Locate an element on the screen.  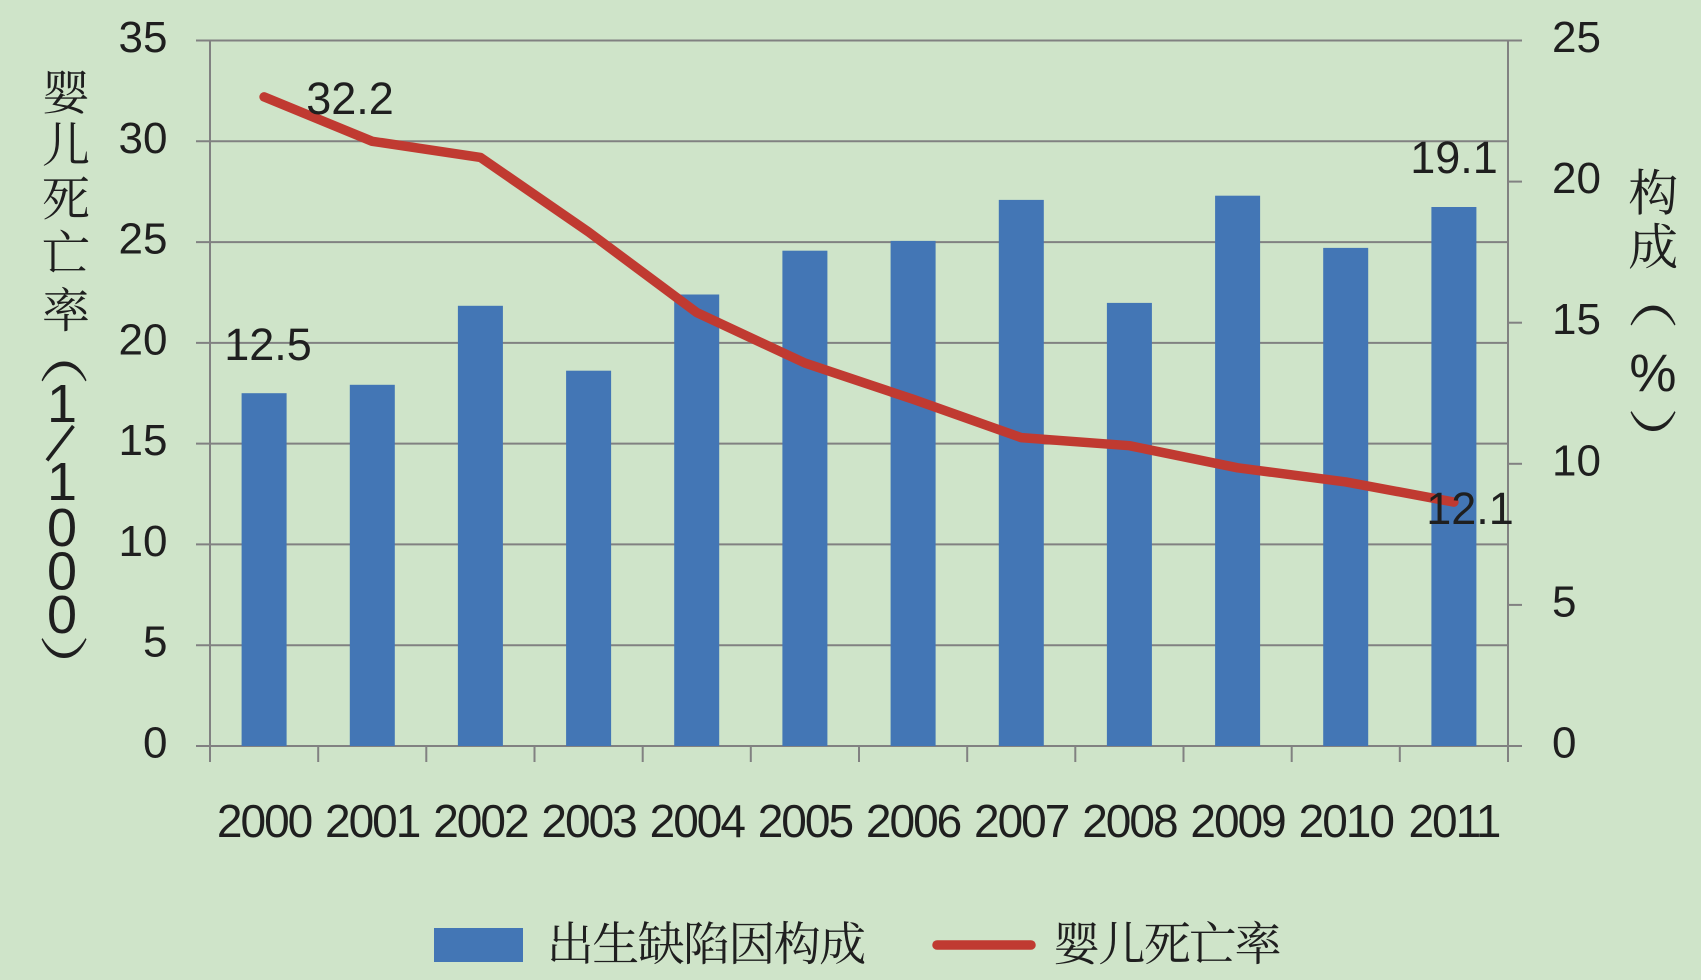
svg-text: 19.1 is located at coordinates (1454, 157).